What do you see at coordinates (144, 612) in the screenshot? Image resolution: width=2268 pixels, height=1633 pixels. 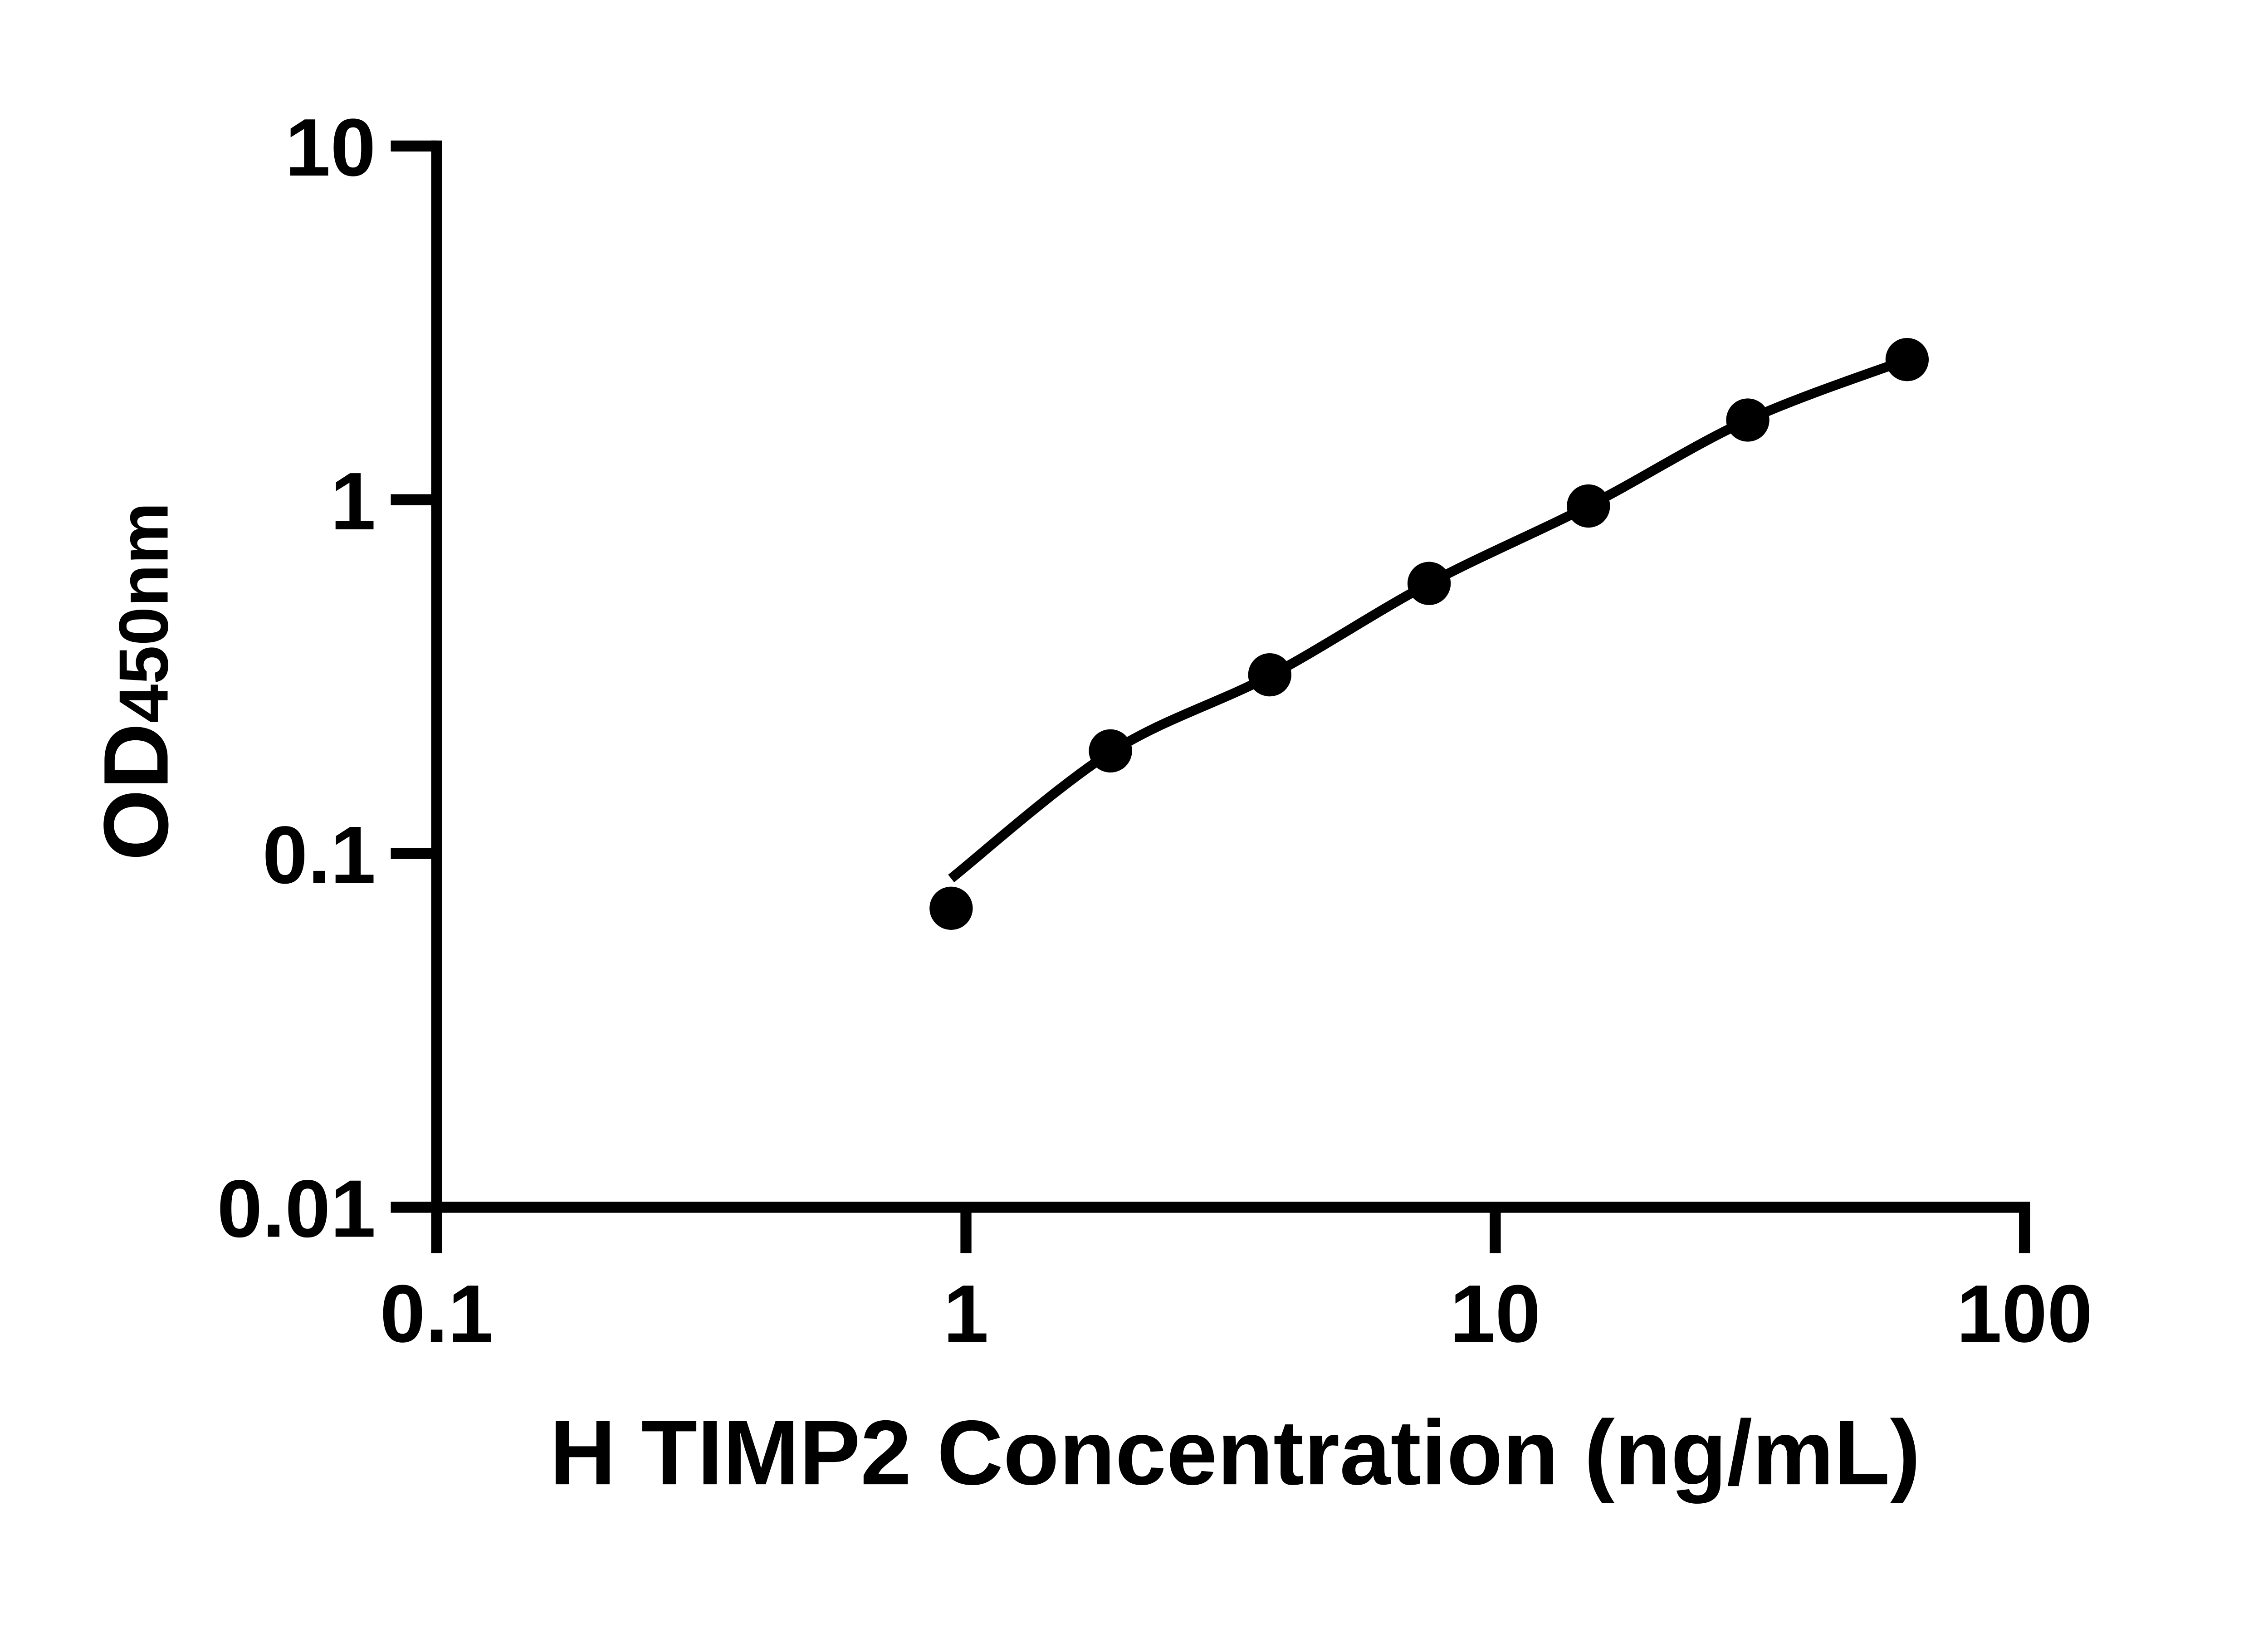 I see `y-axis-title-subscript: 450nm` at bounding box center [144, 612].